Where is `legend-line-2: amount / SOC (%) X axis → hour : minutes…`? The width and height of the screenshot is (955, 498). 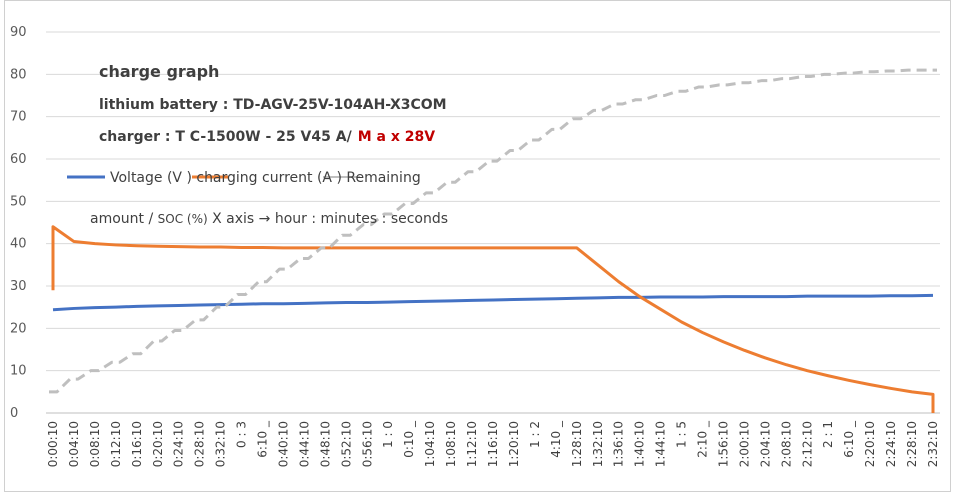
legend-line-2: amount / SOC (%) X axis → hour : minutes… is located at coordinates (269, 219).